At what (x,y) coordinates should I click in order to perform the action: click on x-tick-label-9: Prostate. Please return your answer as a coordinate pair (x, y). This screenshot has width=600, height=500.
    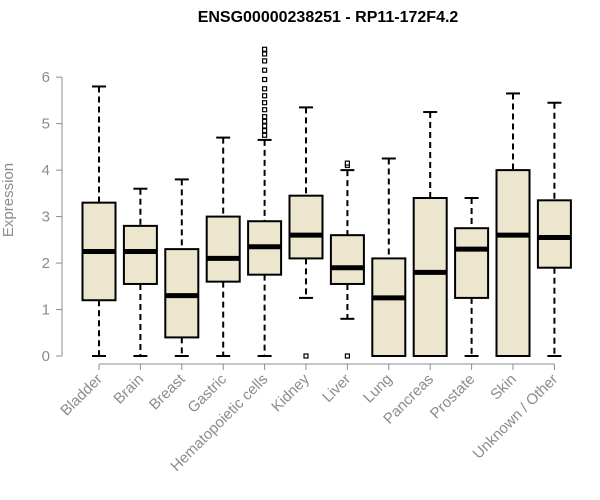
    Looking at the image, I should click on (453, 397).